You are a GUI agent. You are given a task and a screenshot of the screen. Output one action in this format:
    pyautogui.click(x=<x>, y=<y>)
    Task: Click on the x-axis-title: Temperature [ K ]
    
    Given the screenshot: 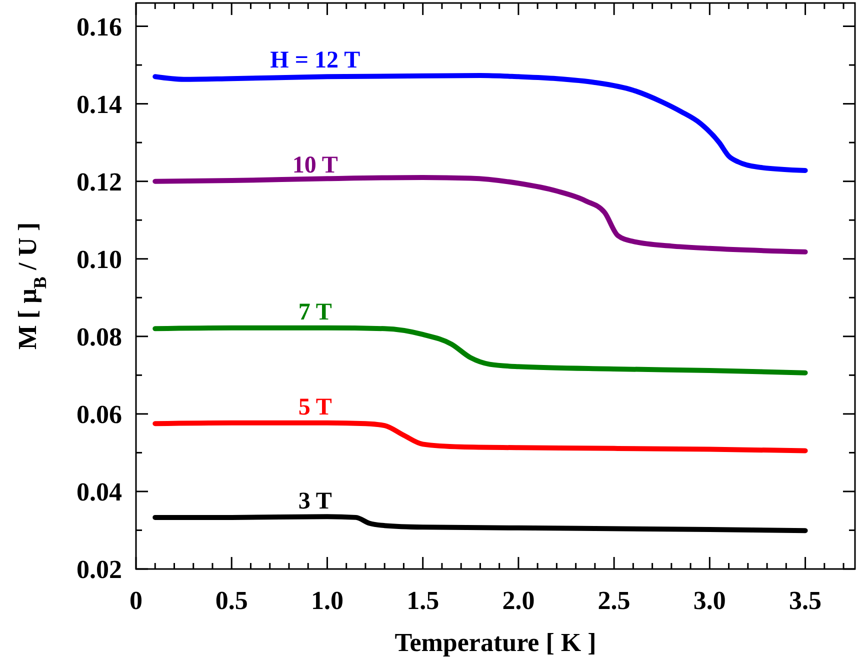 What is the action you would take?
    pyautogui.click(x=495, y=642)
    